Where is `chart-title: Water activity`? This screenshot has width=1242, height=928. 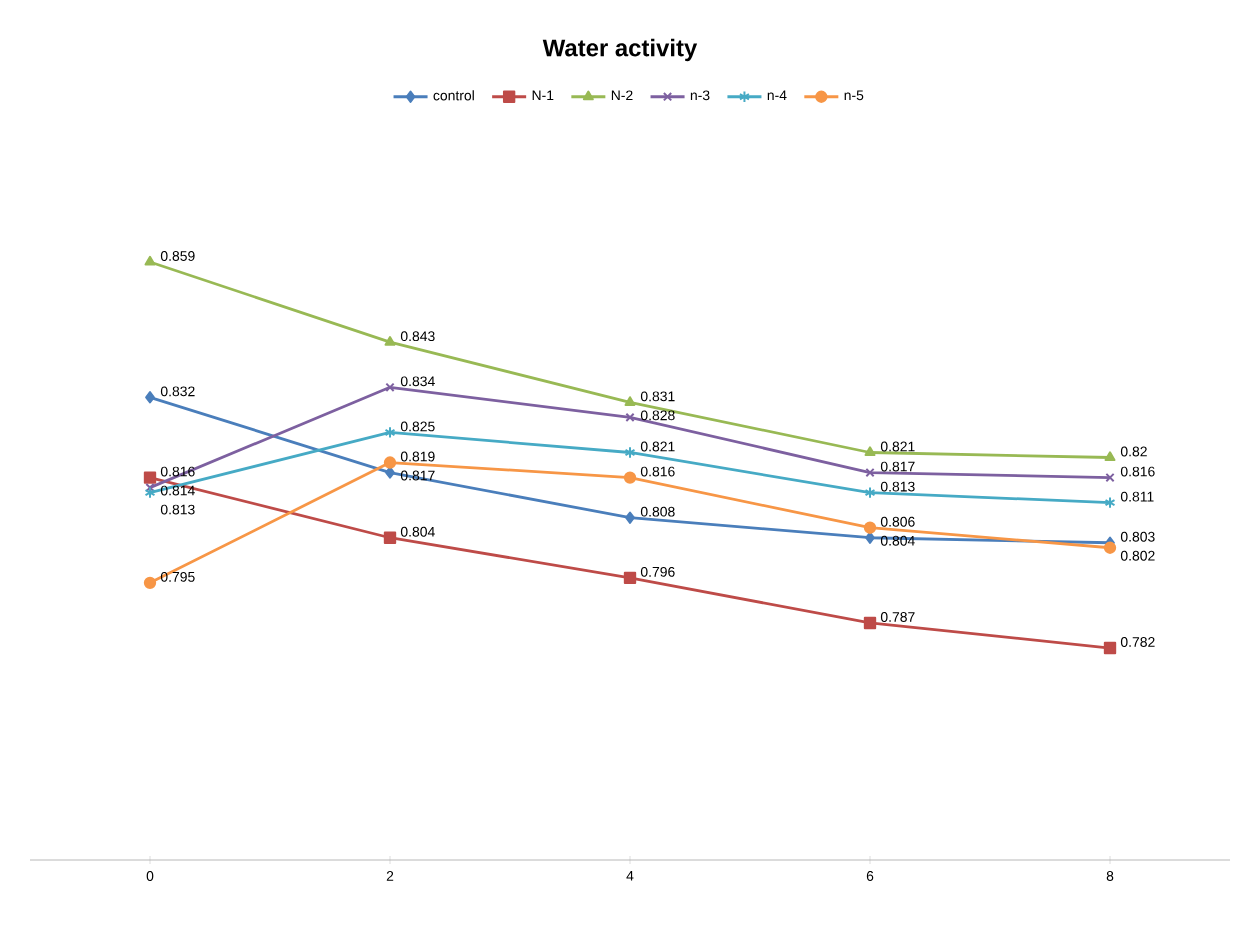 chart-title: Water activity is located at coordinates (620, 50).